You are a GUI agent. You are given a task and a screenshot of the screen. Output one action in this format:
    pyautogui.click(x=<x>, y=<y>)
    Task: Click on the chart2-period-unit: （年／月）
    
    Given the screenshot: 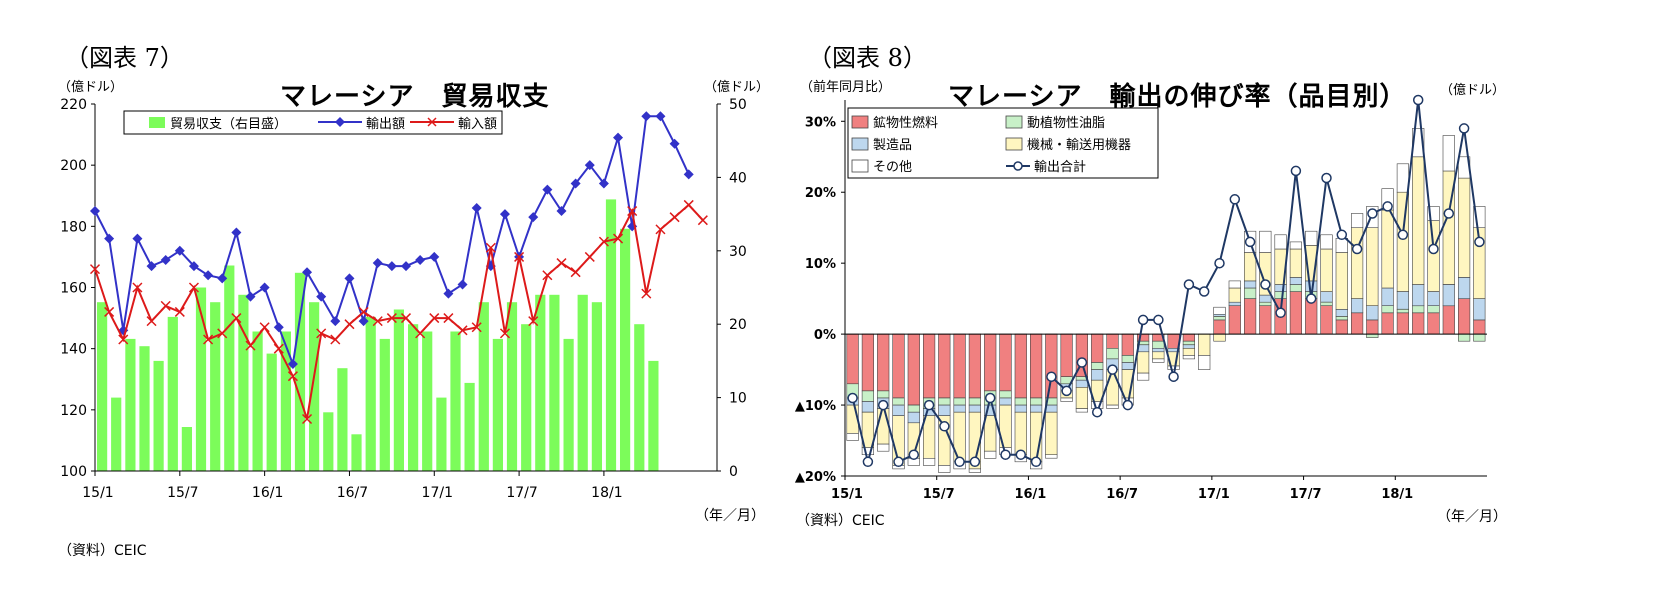 What is the action you would take?
    pyautogui.click(x=1472, y=517)
    